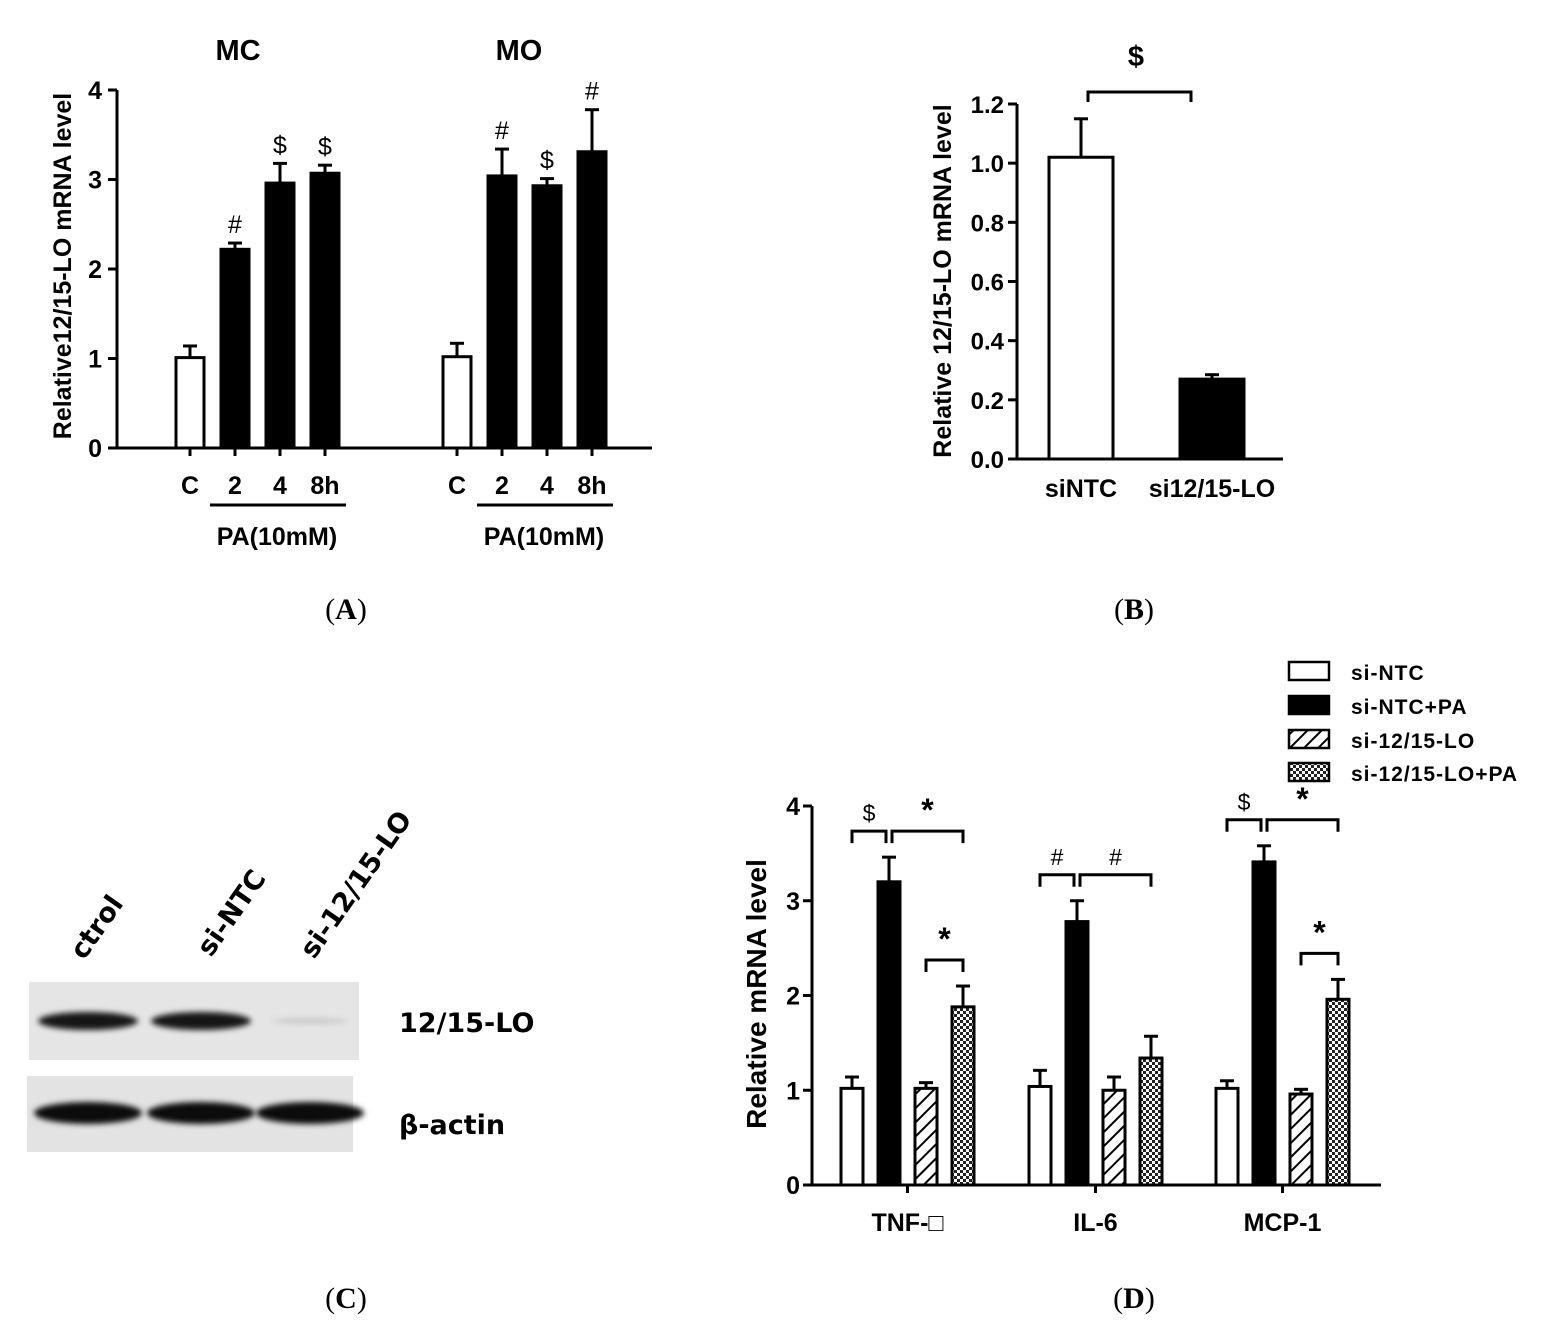 Image resolution: width=1554 pixels, height=1337 pixels. I want to click on caption-b: (B), so click(1134, 609).